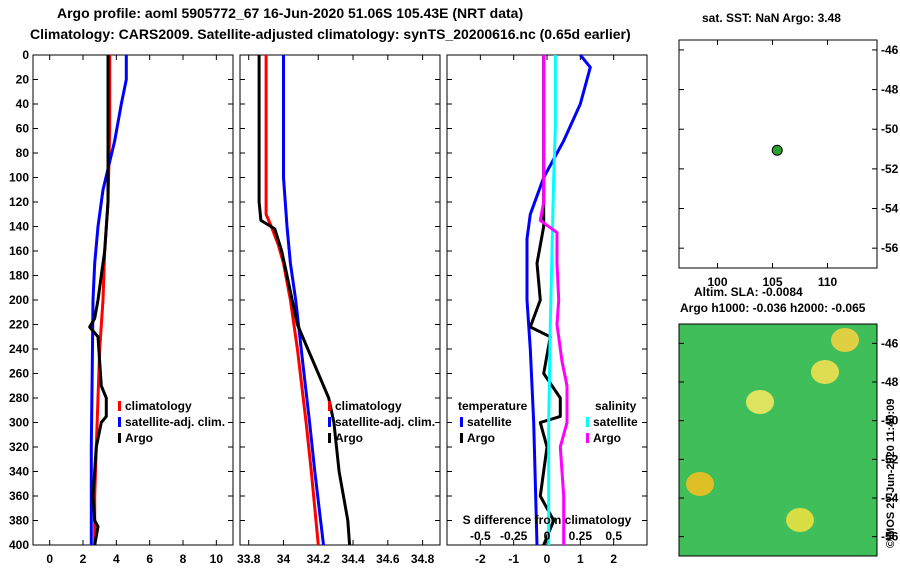 This screenshot has width=900, height=580. What do you see at coordinates (828, 282) in the screenshot?
I see `location-map-xtick-label: 110` at bounding box center [828, 282].